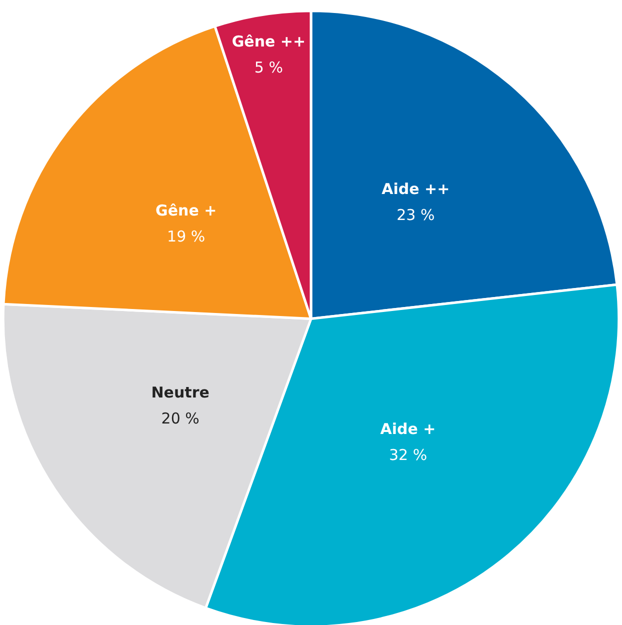 This screenshot has width=622, height=625. I want to click on data-label: 20 %, so click(180, 419).